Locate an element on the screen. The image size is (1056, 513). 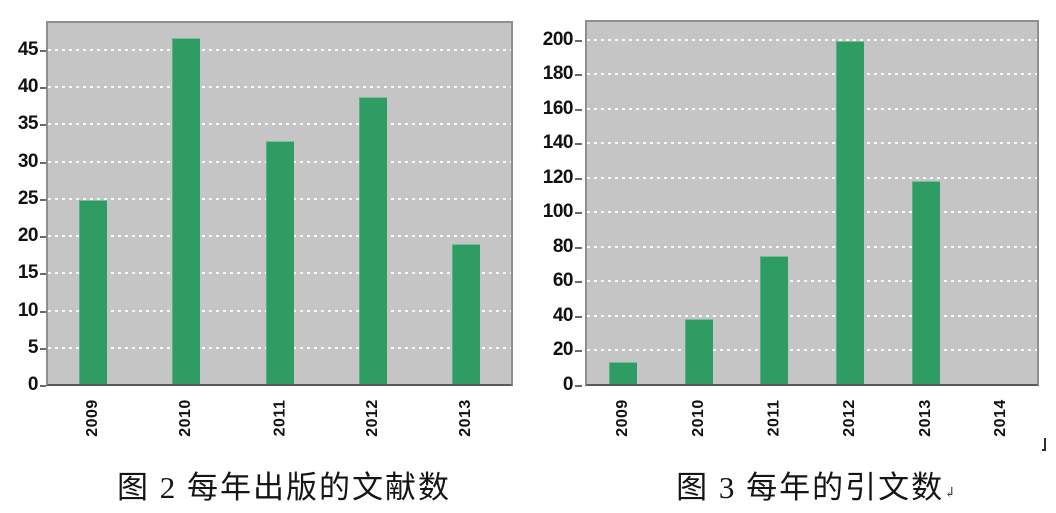
figure-2-caption: 图 2 每年出版的文献数 is located at coordinates (284, 484).